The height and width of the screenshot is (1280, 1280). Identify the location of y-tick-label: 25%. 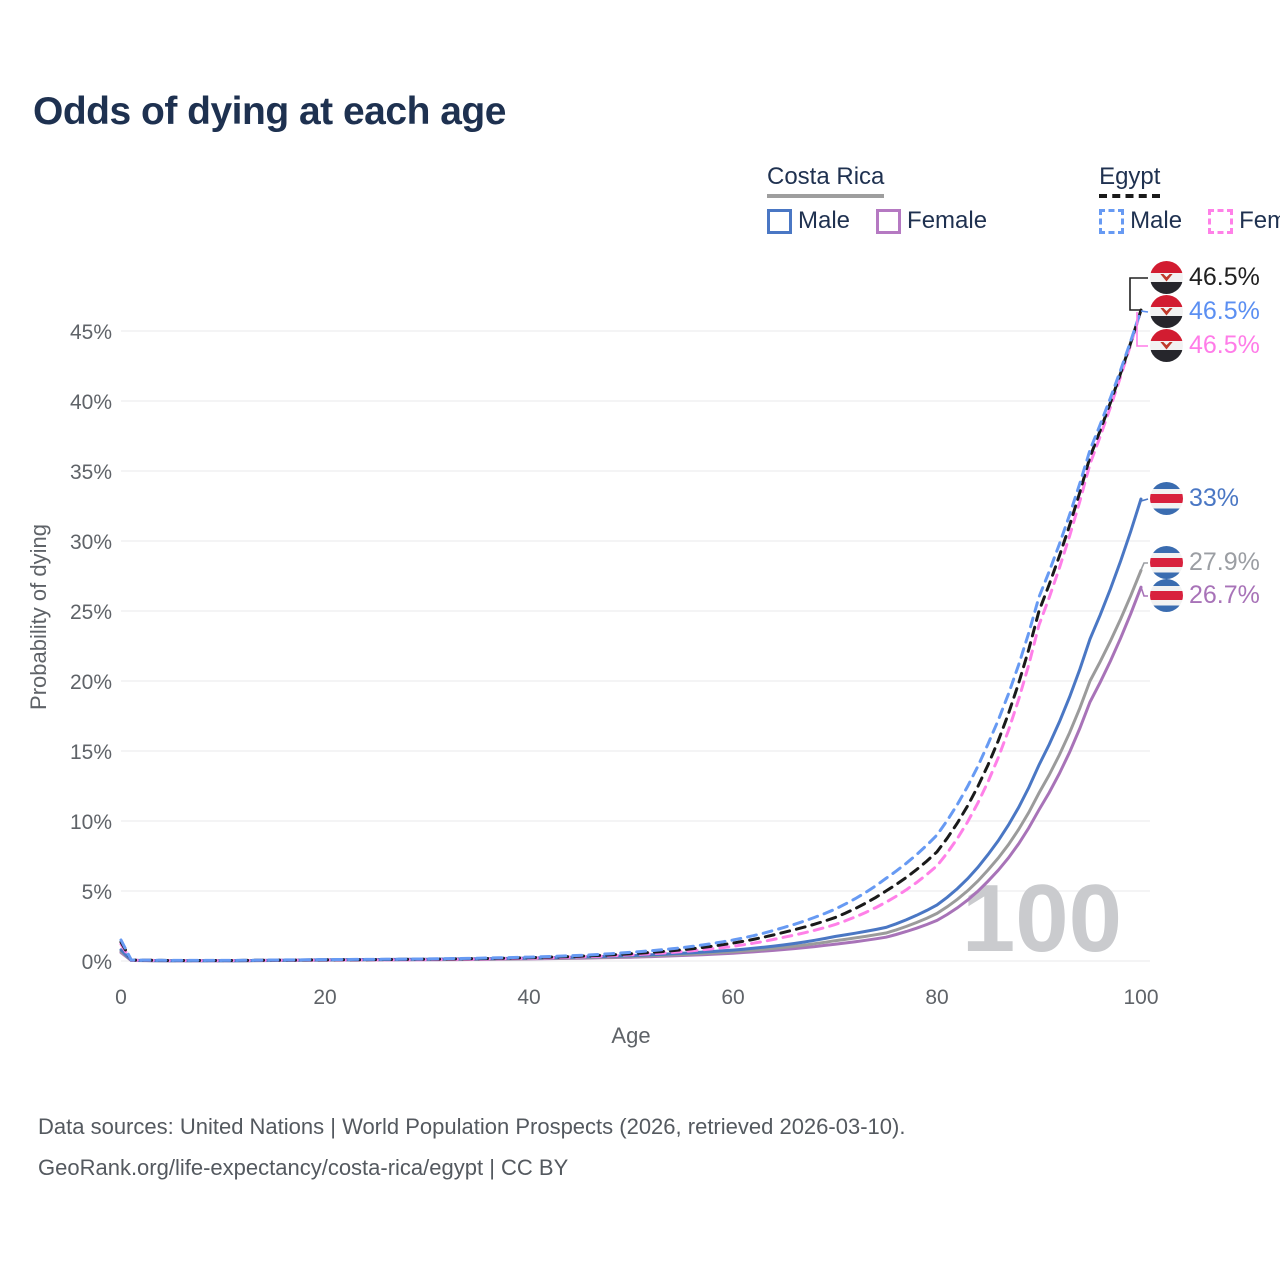
(91, 612).